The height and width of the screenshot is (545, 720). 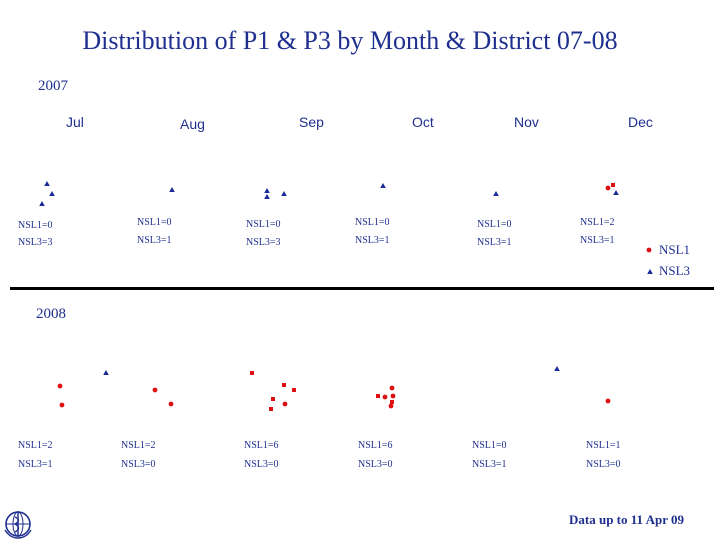 What do you see at coordinates (18, 524) in the screenshot?
I see `who-emblem-icon` at bounding box center [18, 524].